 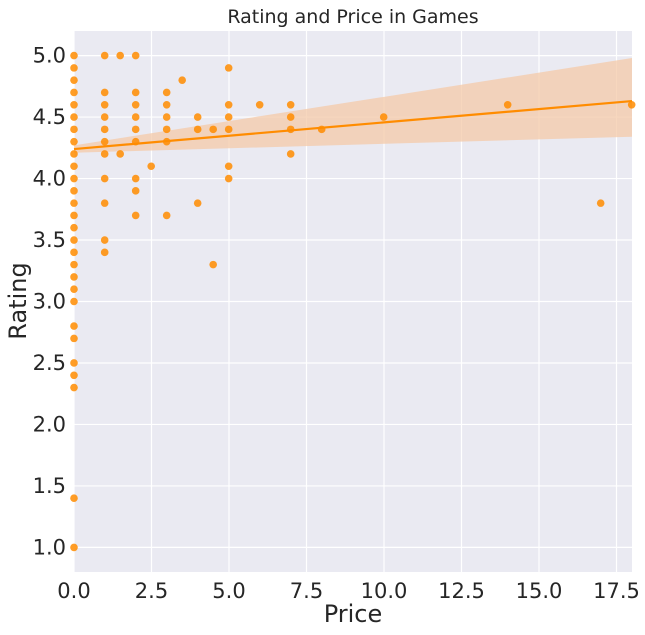 I want to click on y-tick-labels: 1.0 1.5 2.0 2.5 3.0 3.5 4.0 4.5 5.0, so click(x=49, y=302).